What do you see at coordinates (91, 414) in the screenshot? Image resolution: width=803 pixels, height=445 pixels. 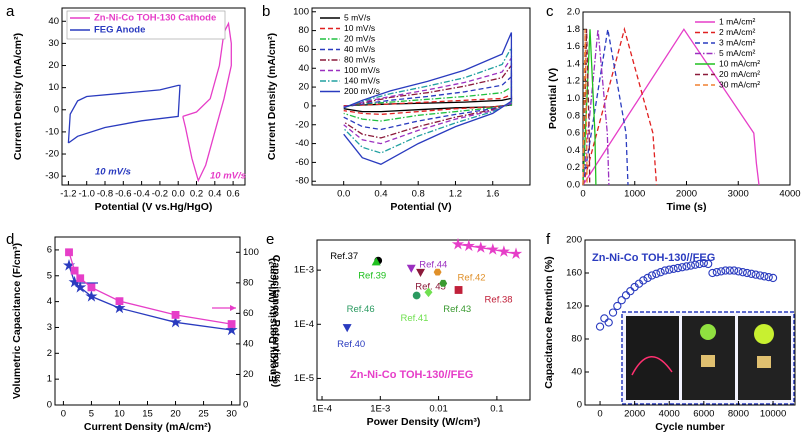 I see `x-tick-label: 5` at bounding box center [91, 414].